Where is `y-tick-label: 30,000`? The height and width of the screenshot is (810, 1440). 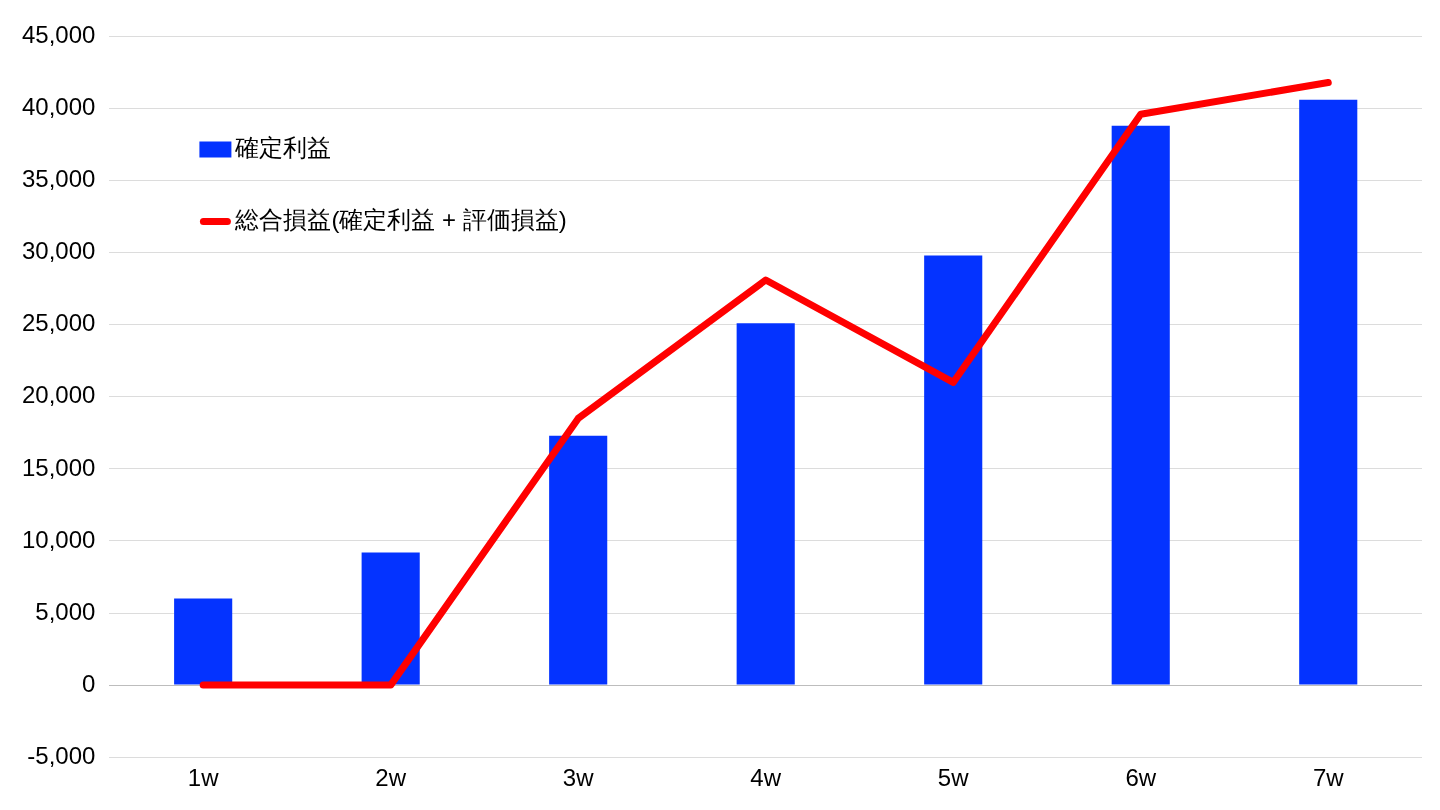 y-tick-label: 30,000 is located at coordinates (59, 251).